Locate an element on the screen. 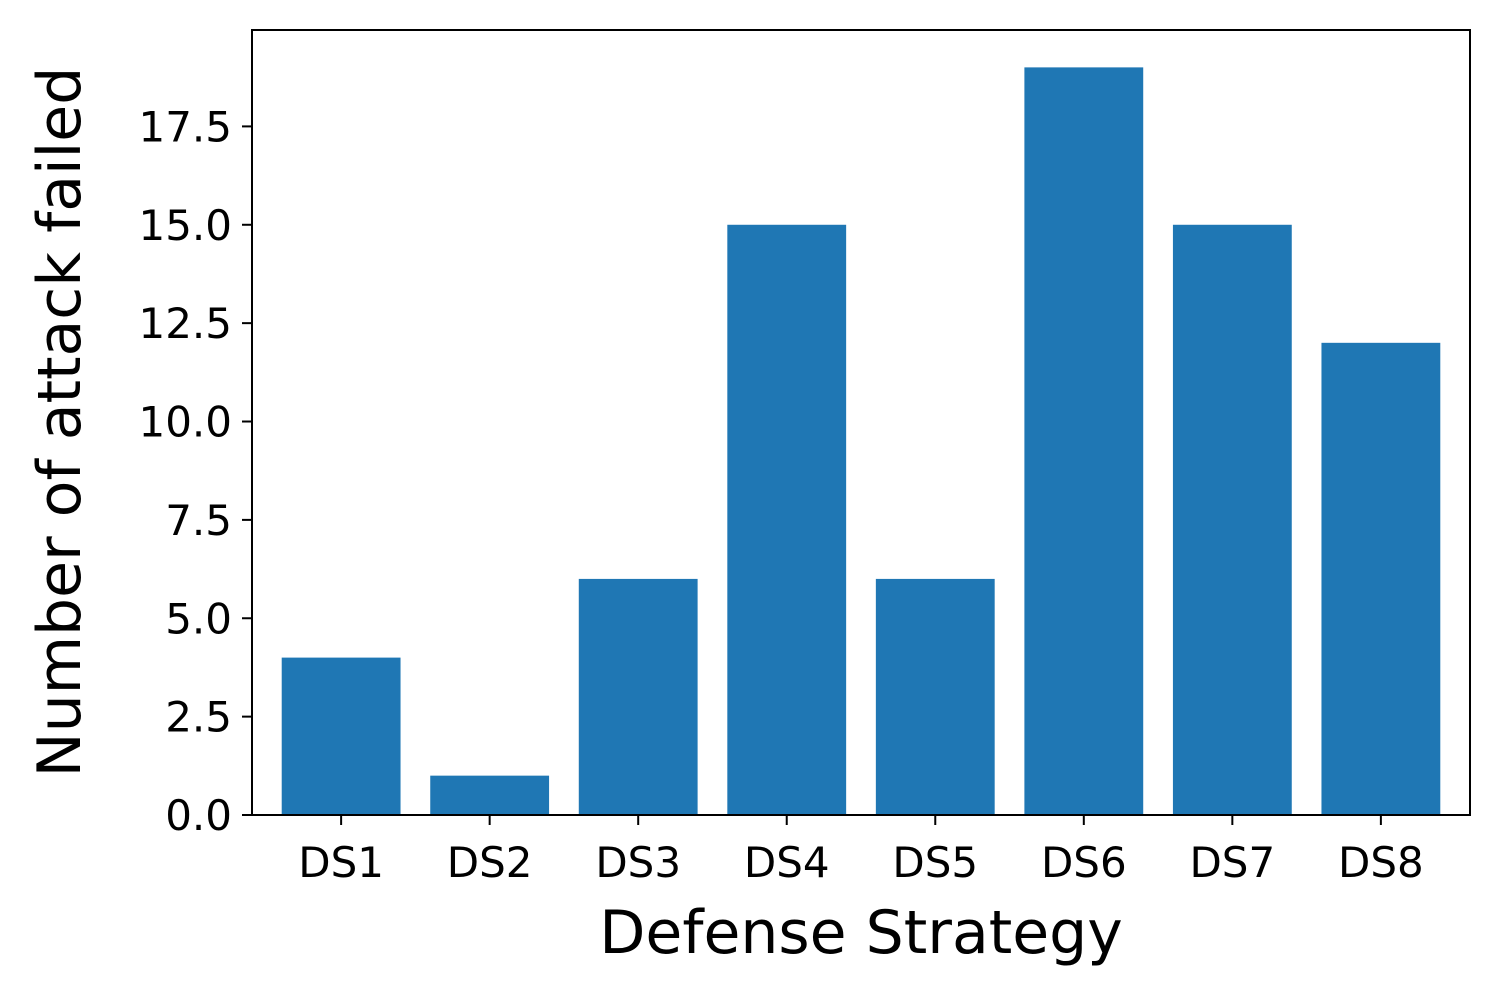 The image size is (1500, 1000). x-tick-label: DS6 is located at coordinates (1084, 862).